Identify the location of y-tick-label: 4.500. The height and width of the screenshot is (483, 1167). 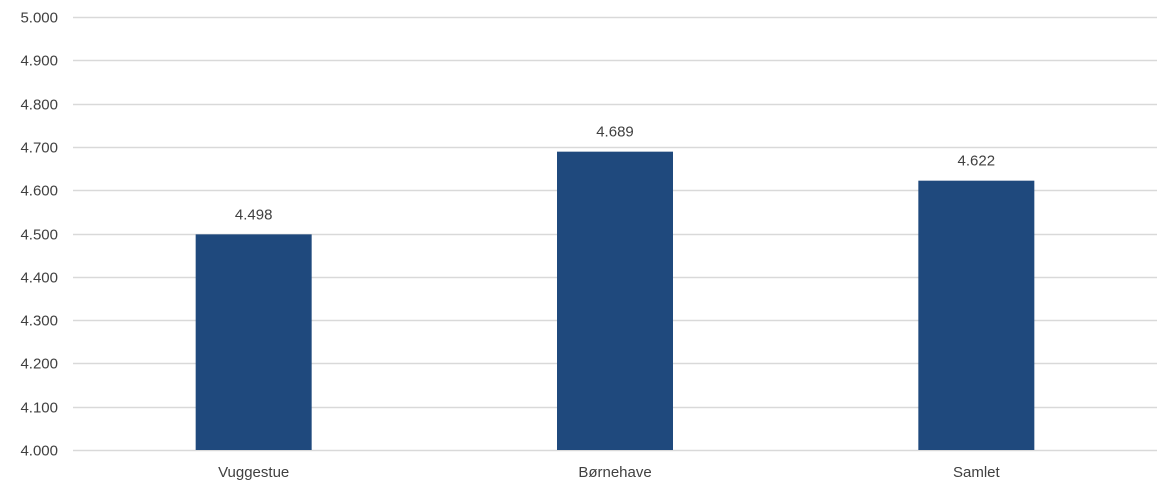
(39, 235).